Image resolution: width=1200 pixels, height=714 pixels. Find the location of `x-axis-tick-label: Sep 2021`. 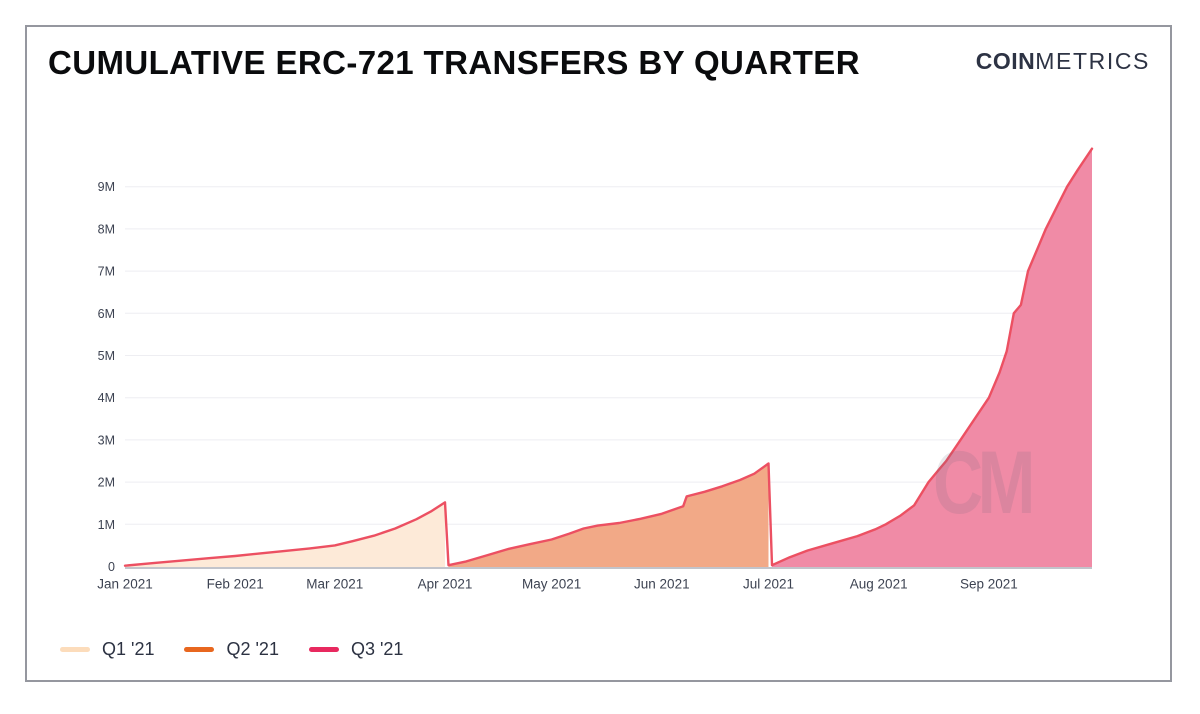

x-axis-tick-label: Sep 2021 is located at coordinates (989, 584).